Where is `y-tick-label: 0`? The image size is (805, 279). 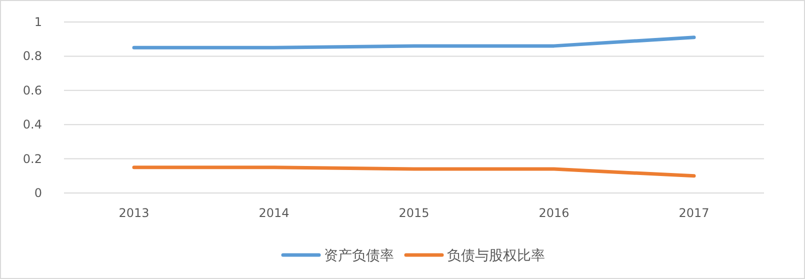
y-tick-label: 0 is located at coordinates (38, 193).